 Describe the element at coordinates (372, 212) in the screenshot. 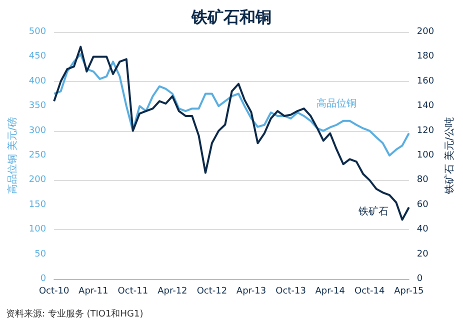

I see `series-label: 铁矿石` at that location.